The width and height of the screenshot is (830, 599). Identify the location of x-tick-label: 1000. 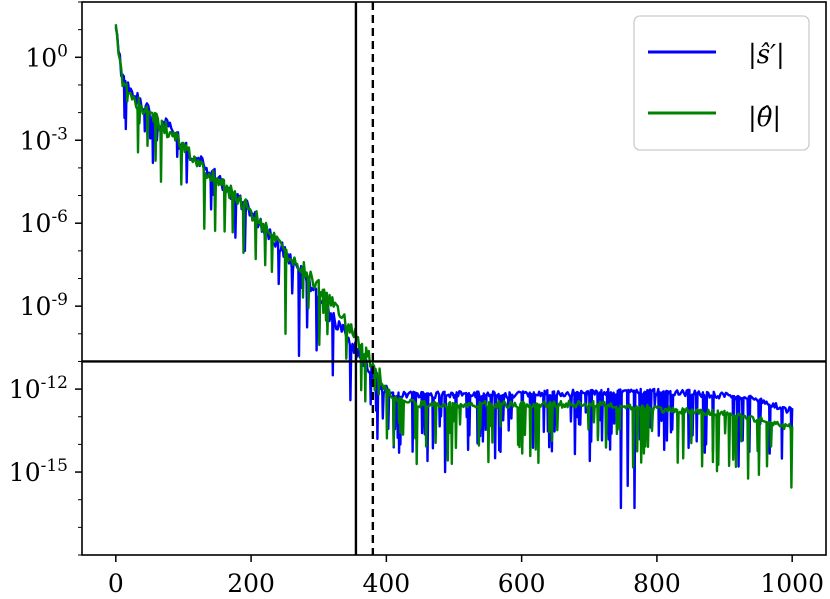
(792, 583).